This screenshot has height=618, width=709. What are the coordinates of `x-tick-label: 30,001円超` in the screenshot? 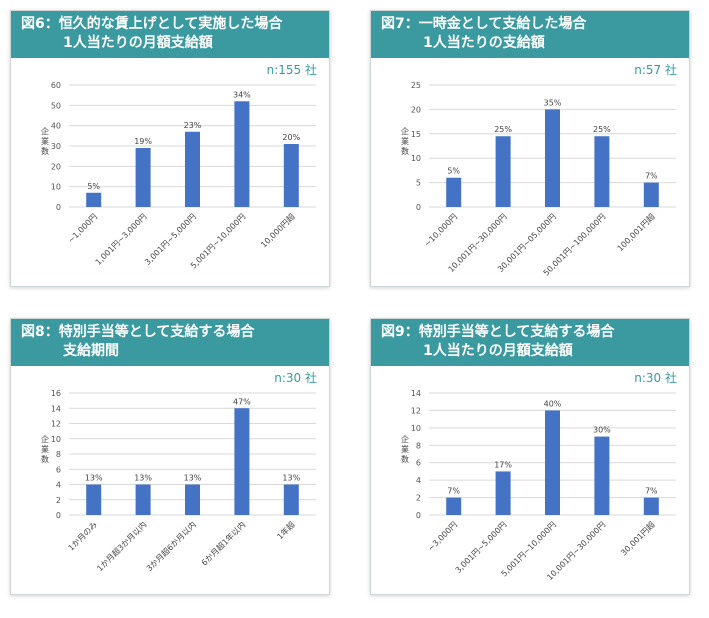 It's located at (638, 538).